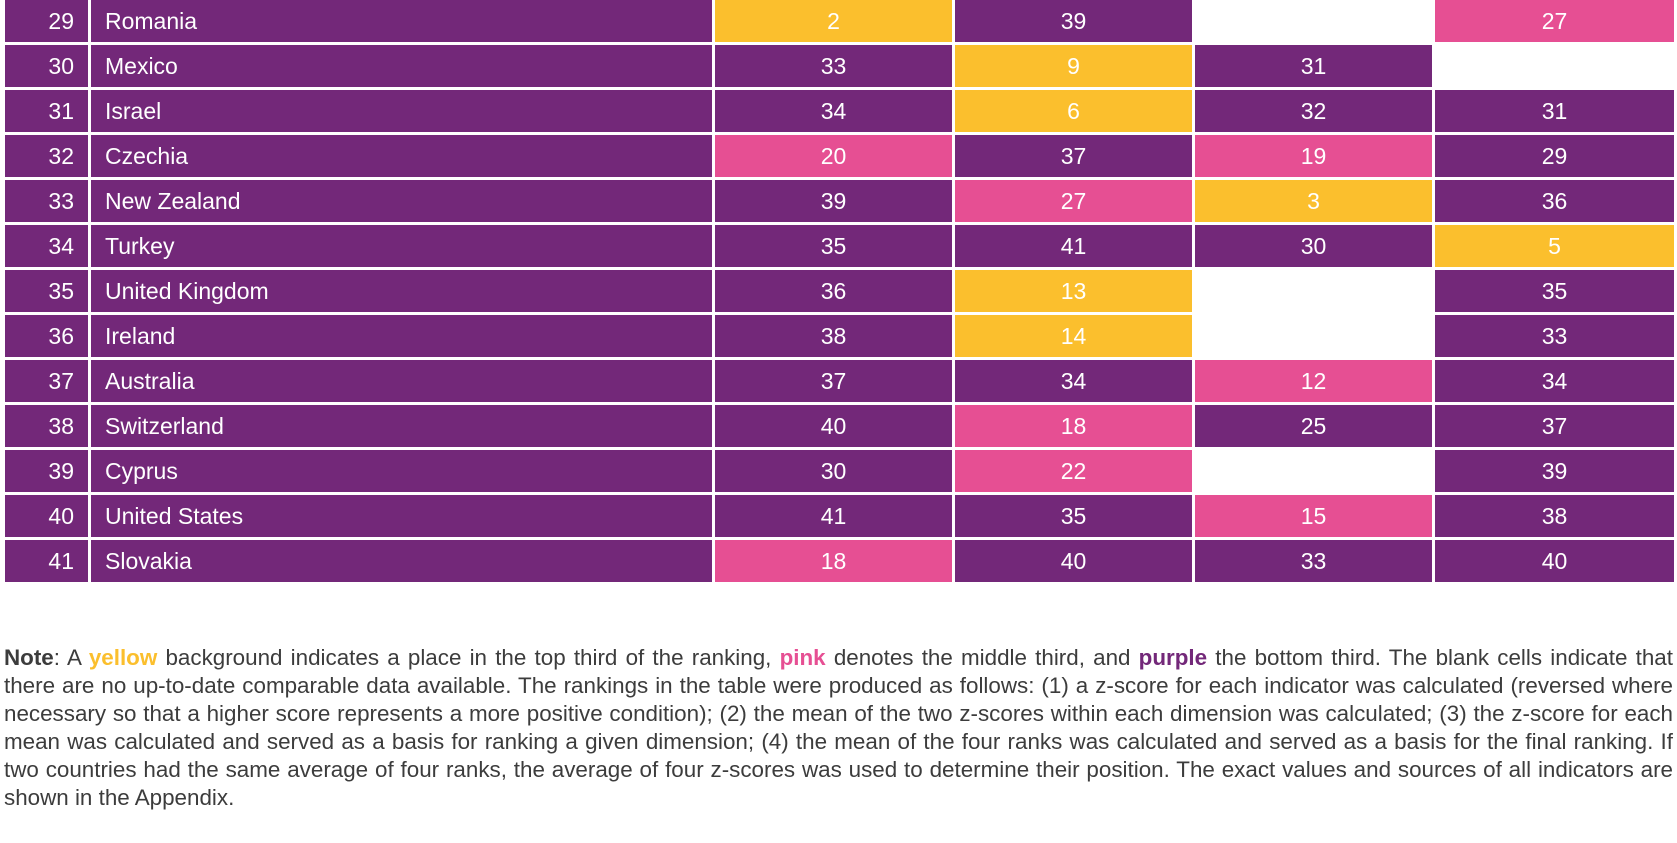 The height and width of the screenshot is (843, 1677). I want to click on table-row: 41 Slovakia 18 40 33 40, so click(839, 562).